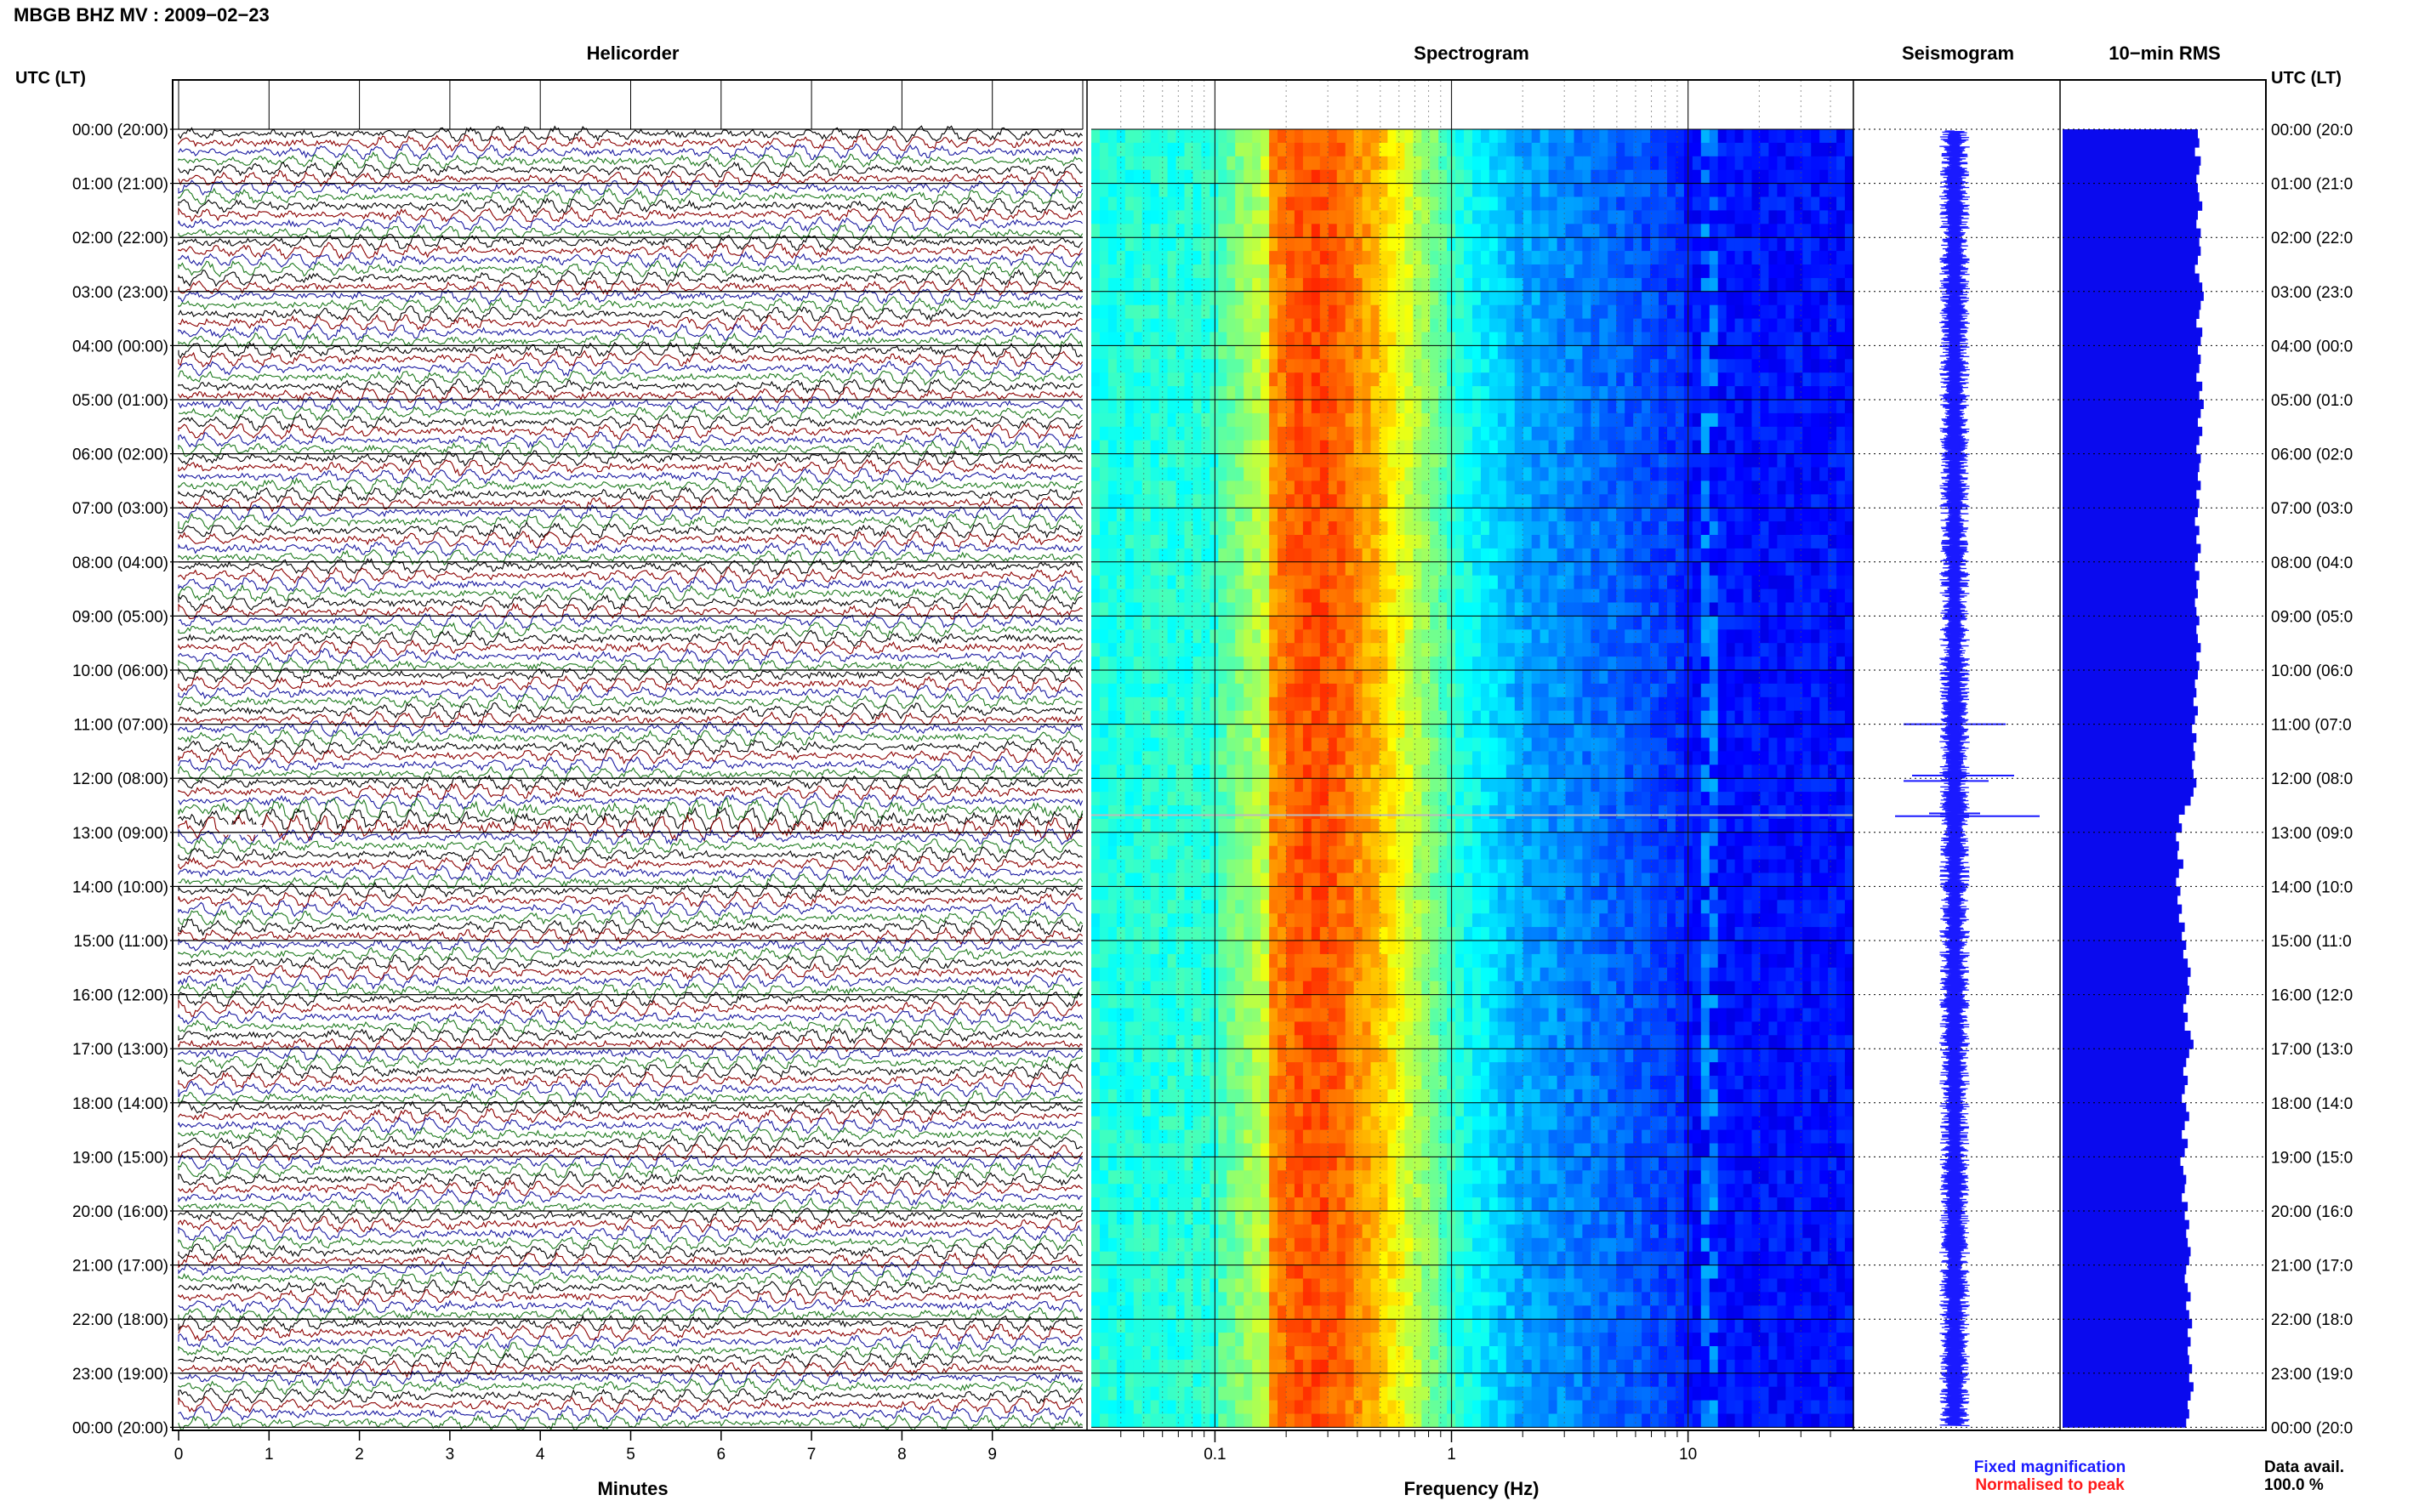 This screenshot has width=2419, height=1512. What do you see at coordinates (1967, 778) in the screenshot?
I see `seismogram-trace` at bounding box center [1967, 778].